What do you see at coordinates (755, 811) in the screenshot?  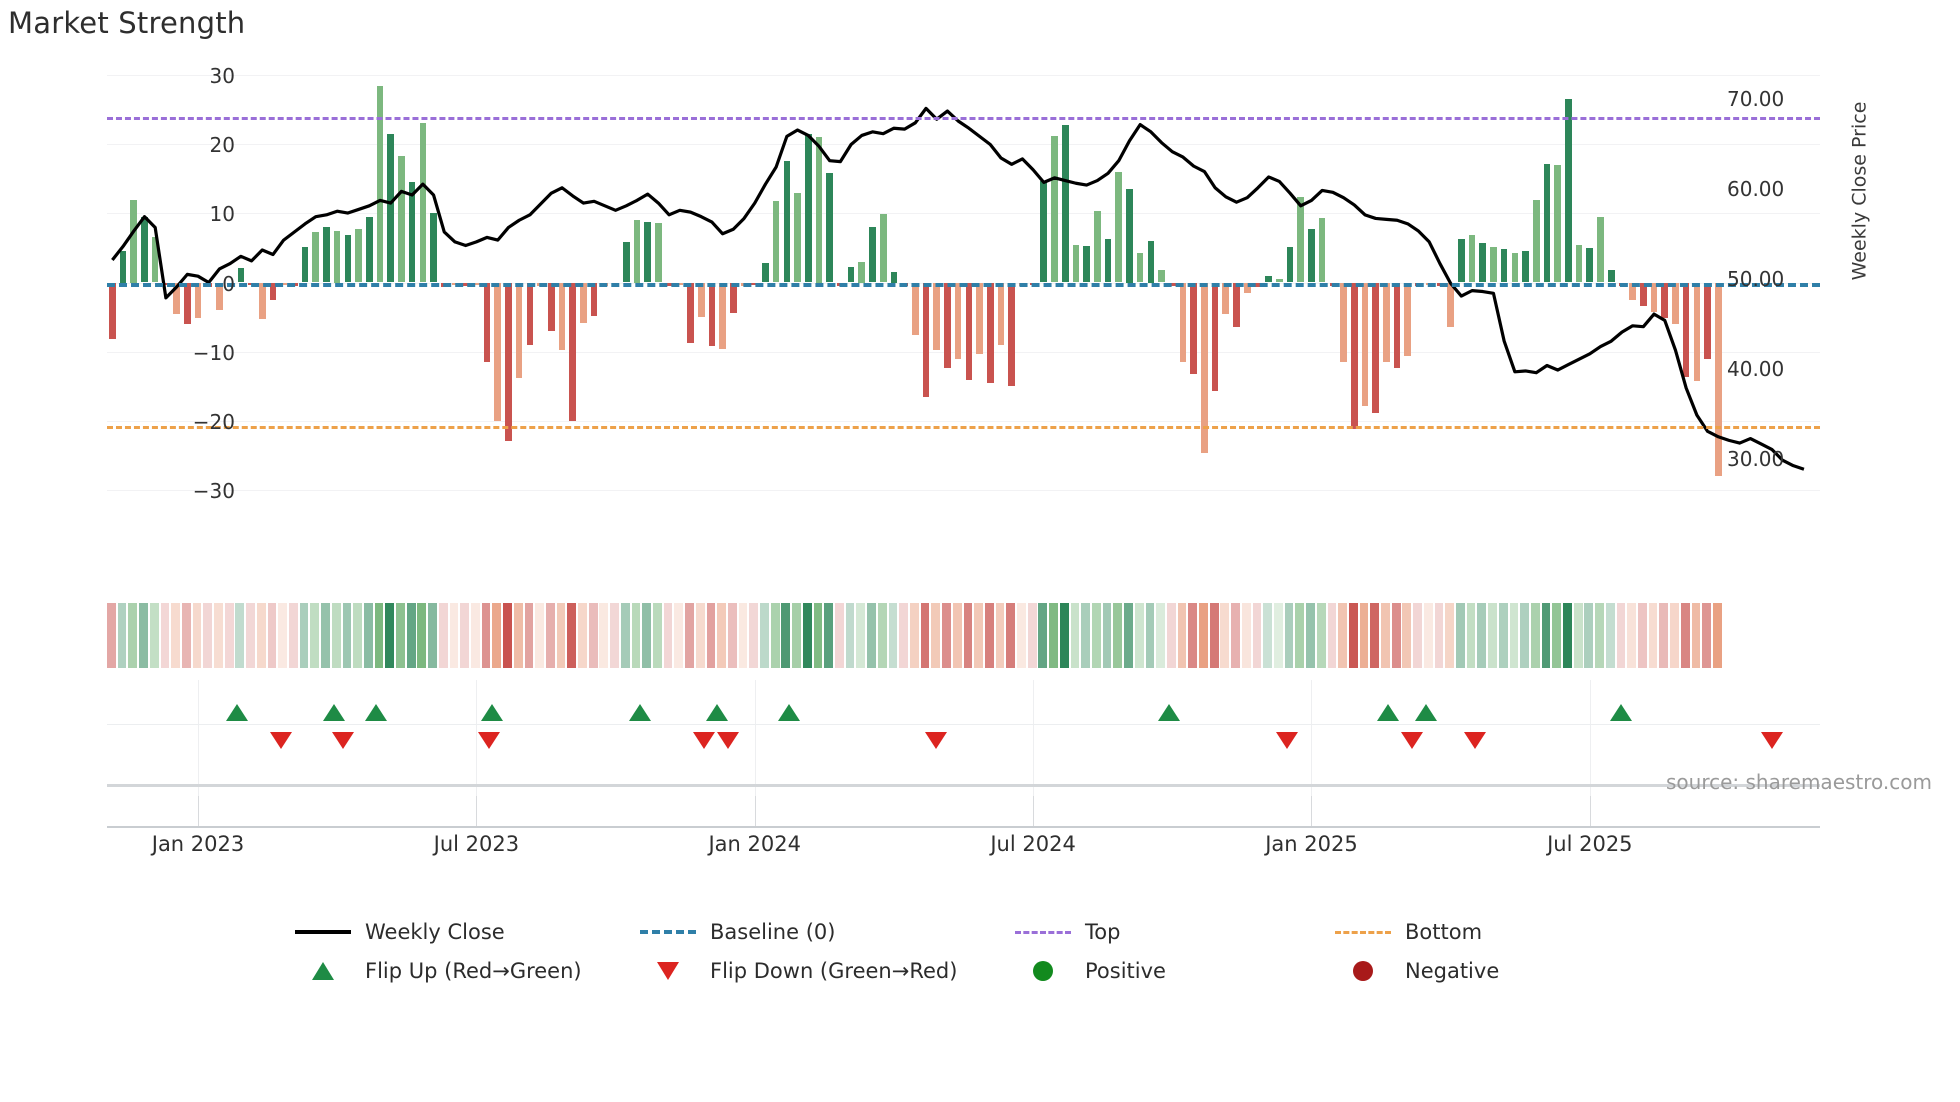 I see `x-tick-mark` at bounding box center [755, 811].